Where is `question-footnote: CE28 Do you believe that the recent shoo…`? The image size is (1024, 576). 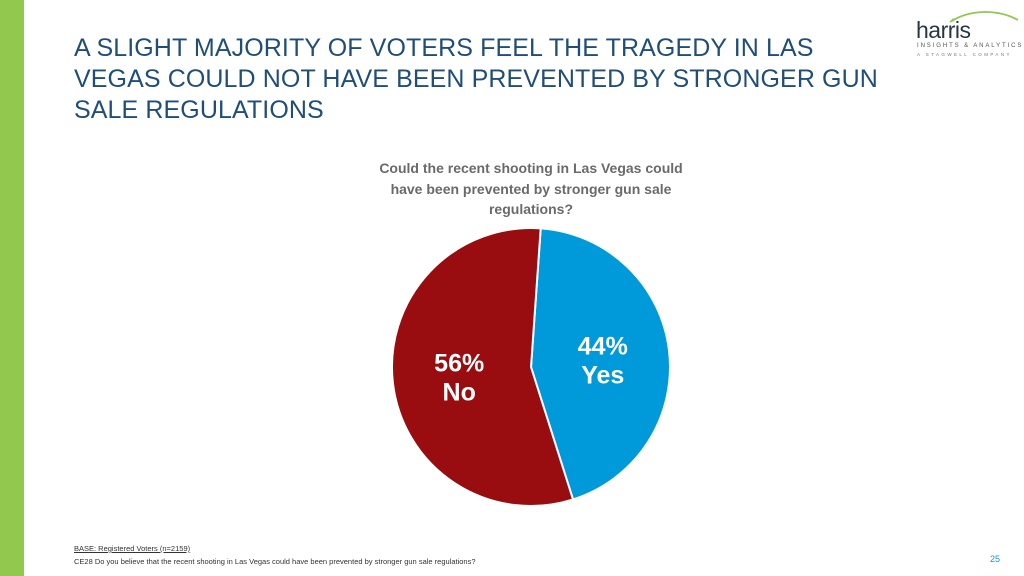 question-footnote: CE28 Do you believe that the recent shoo… is located at coordinates (275, 561).